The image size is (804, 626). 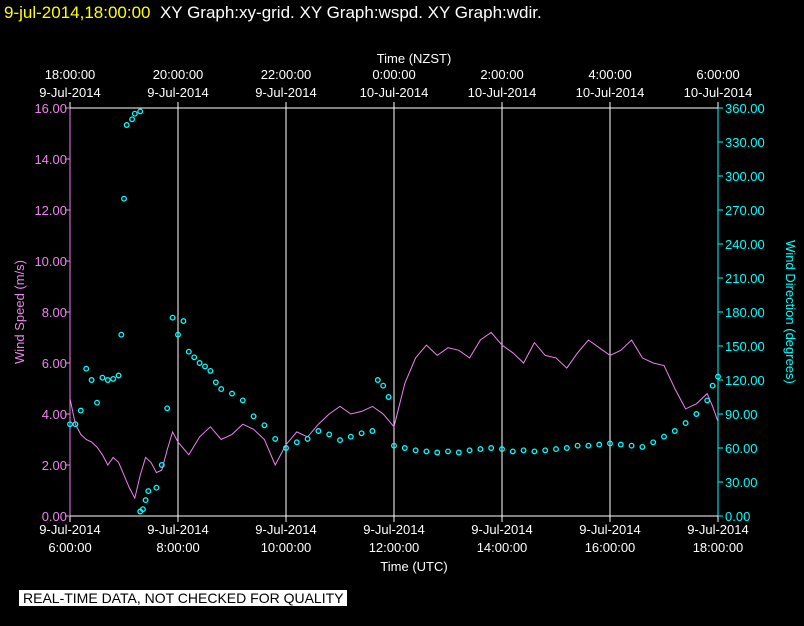 What do you see at coordinates (54, 414) in the screenshot?
I see `left-tick-label: 4.00` at bounding box center [54, 414].